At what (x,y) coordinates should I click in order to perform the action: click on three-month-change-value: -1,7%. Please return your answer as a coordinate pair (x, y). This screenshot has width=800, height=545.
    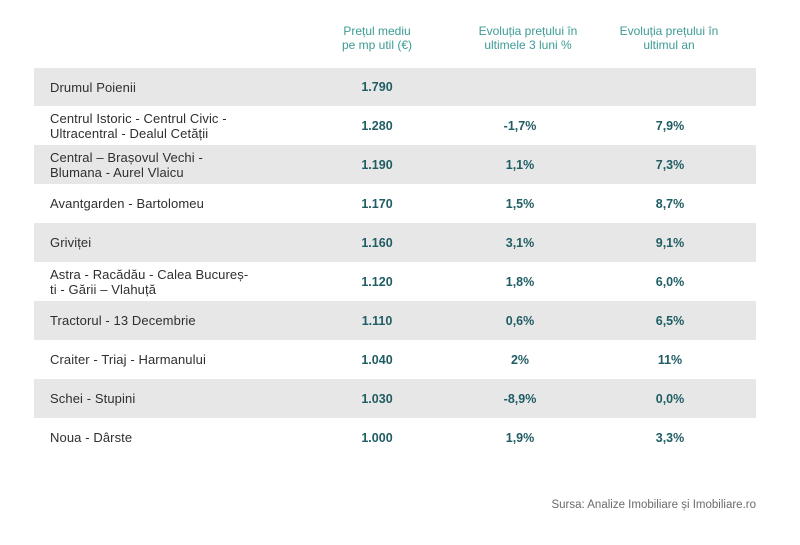
    Looking at the image, I should click on (520, 125).